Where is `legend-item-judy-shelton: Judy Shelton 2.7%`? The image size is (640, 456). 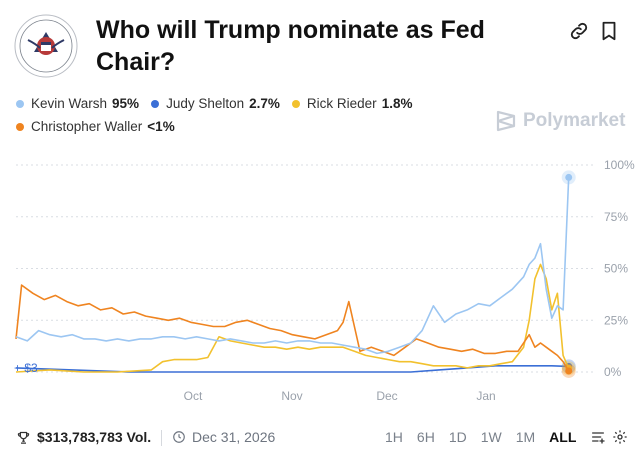
legend-item-judy-shelton: Judy Shelton 2.7% is located at coordinates (215, 103).